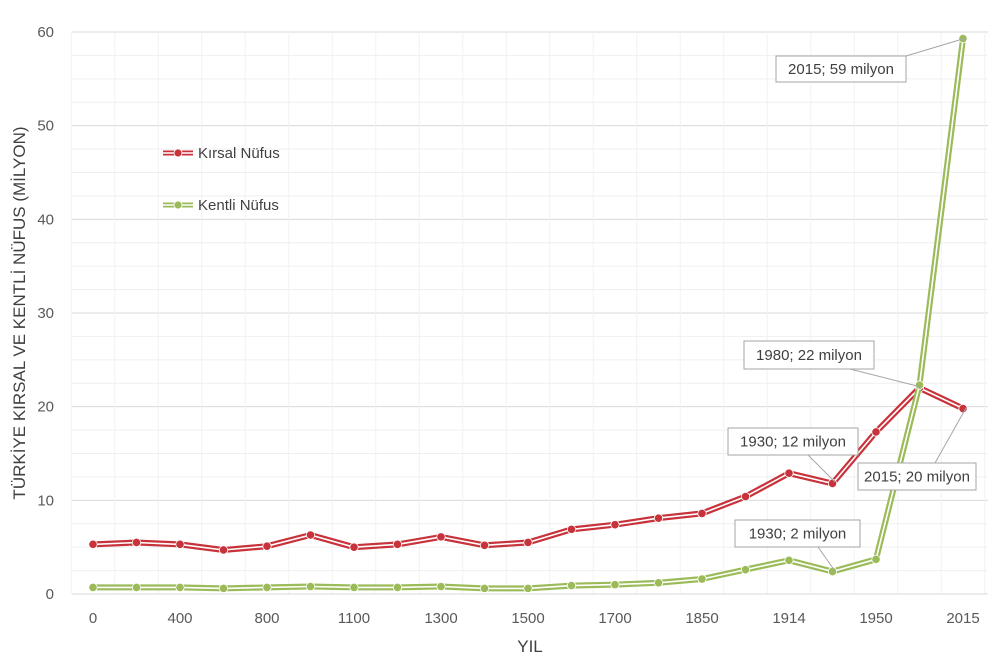  What do you see at coordinates (45, 407) in the screenshot?
I see `y-tick-label: 20` at bounding box center [45, 407].